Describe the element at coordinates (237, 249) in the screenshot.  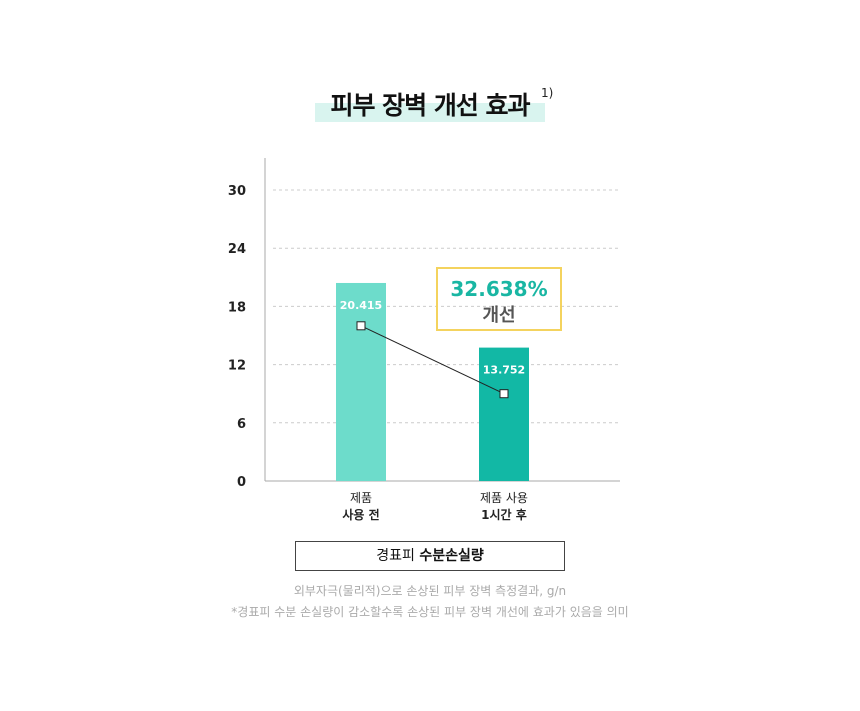
I see `y-tick-label: 24` at that location.